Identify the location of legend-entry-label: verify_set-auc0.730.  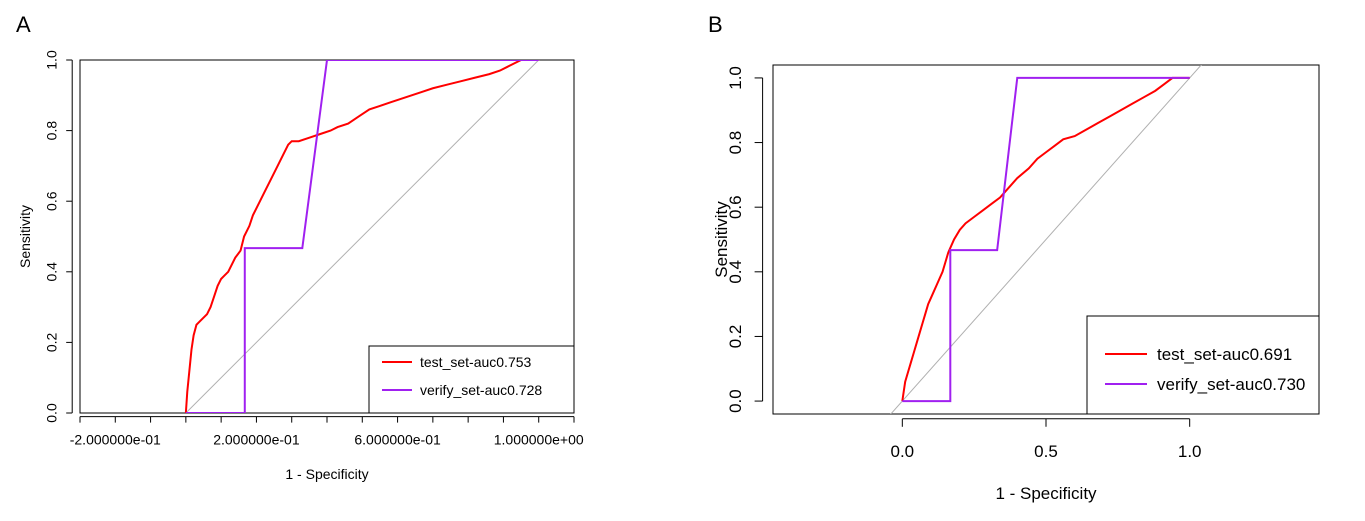
(1231, 384).